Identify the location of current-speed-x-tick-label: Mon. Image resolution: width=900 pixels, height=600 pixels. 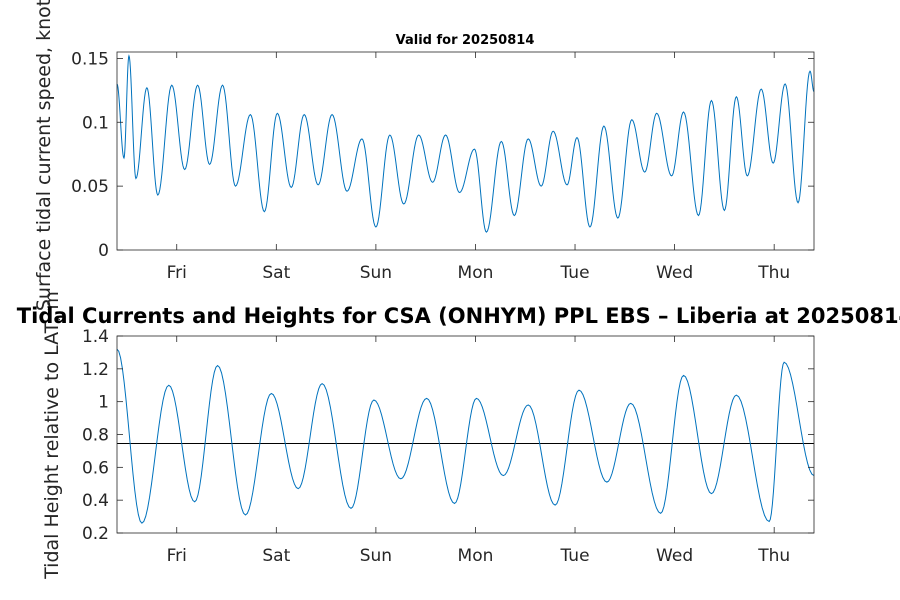
(476, 273).